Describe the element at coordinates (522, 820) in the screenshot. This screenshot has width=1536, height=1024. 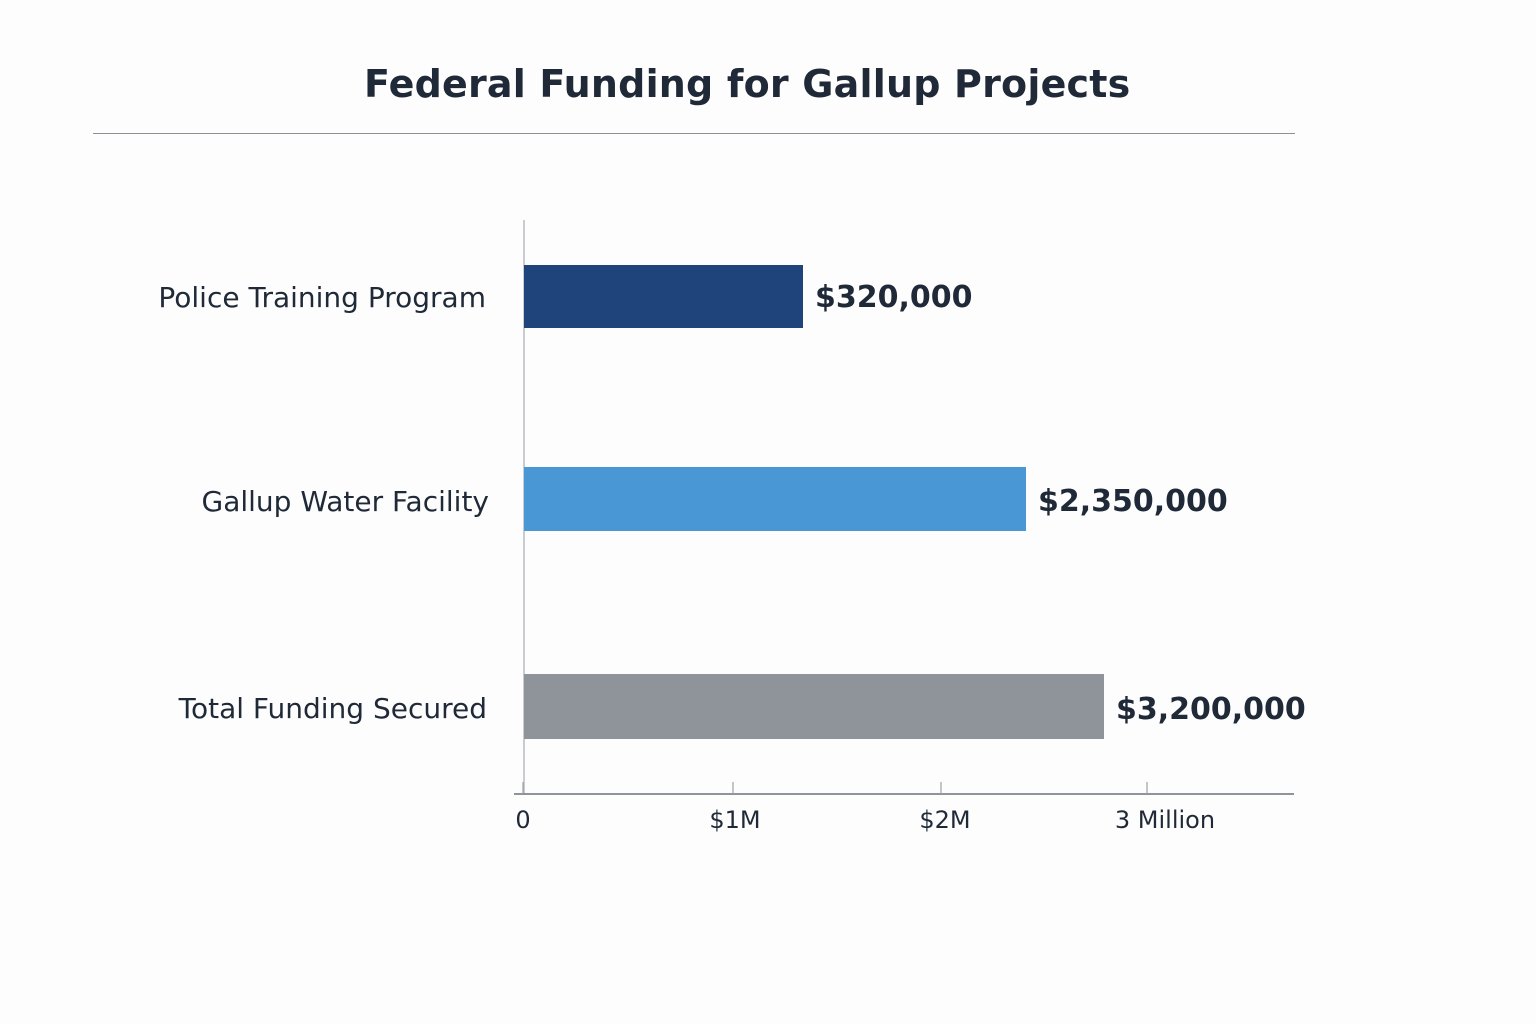
I see `x-tick-label: 0` at that location.